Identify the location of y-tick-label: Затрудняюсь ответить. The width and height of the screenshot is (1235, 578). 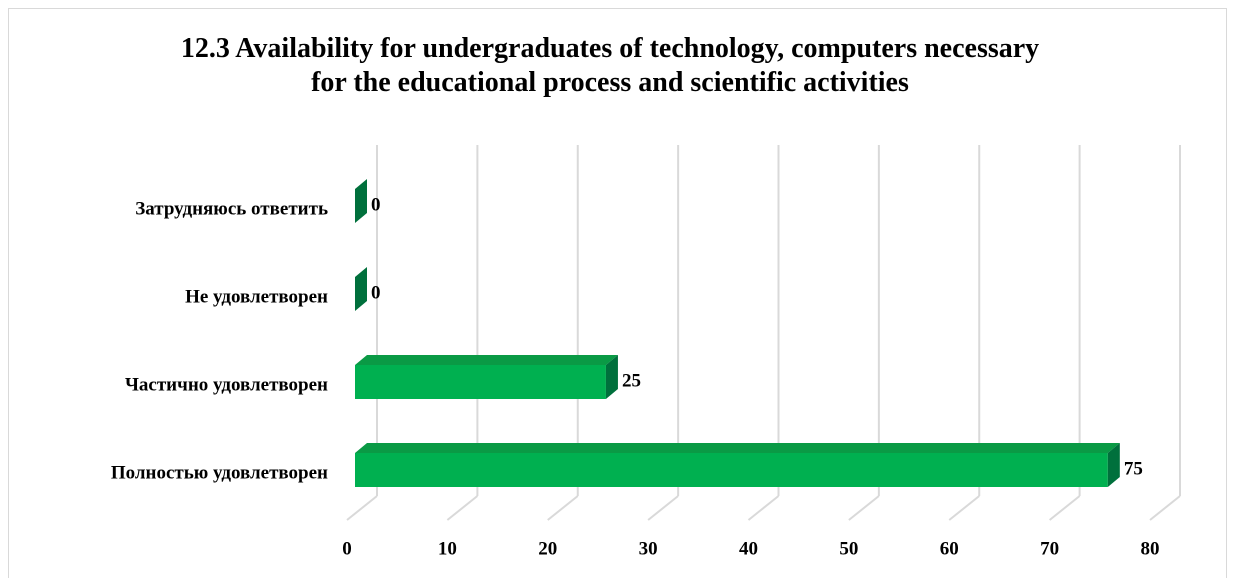
(231, 208).